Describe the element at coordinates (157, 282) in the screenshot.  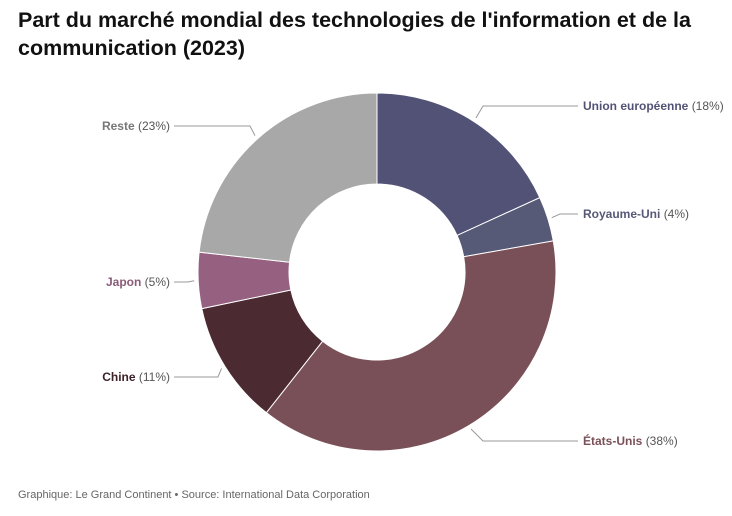
I see `slice-label-percent: (5%)` at that location.